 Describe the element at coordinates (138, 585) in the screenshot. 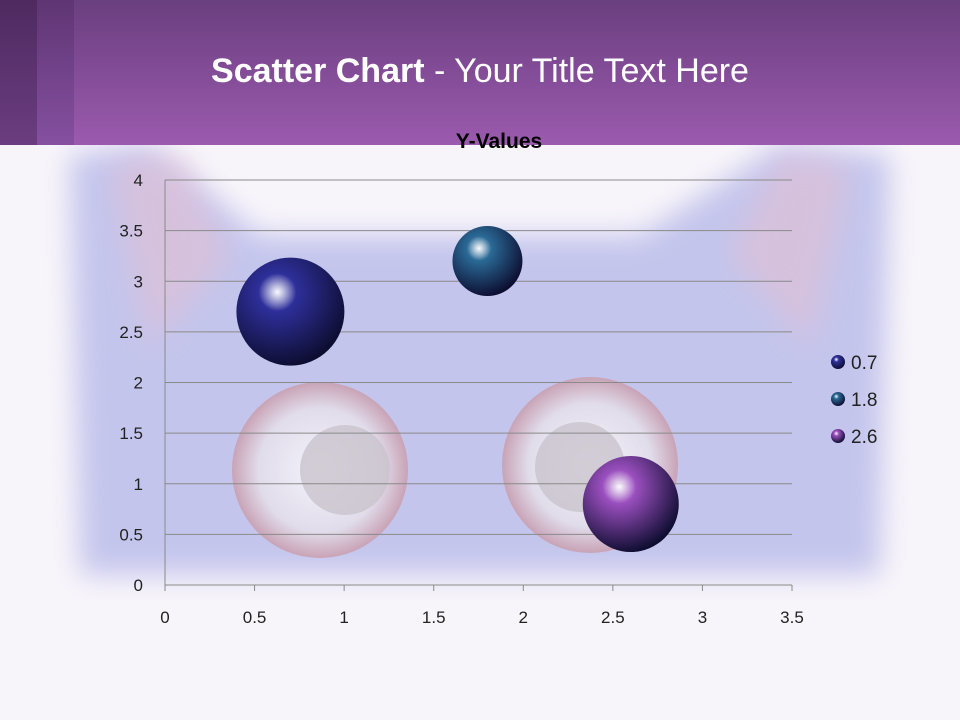

I see `y-tick-label: 0` at that location.